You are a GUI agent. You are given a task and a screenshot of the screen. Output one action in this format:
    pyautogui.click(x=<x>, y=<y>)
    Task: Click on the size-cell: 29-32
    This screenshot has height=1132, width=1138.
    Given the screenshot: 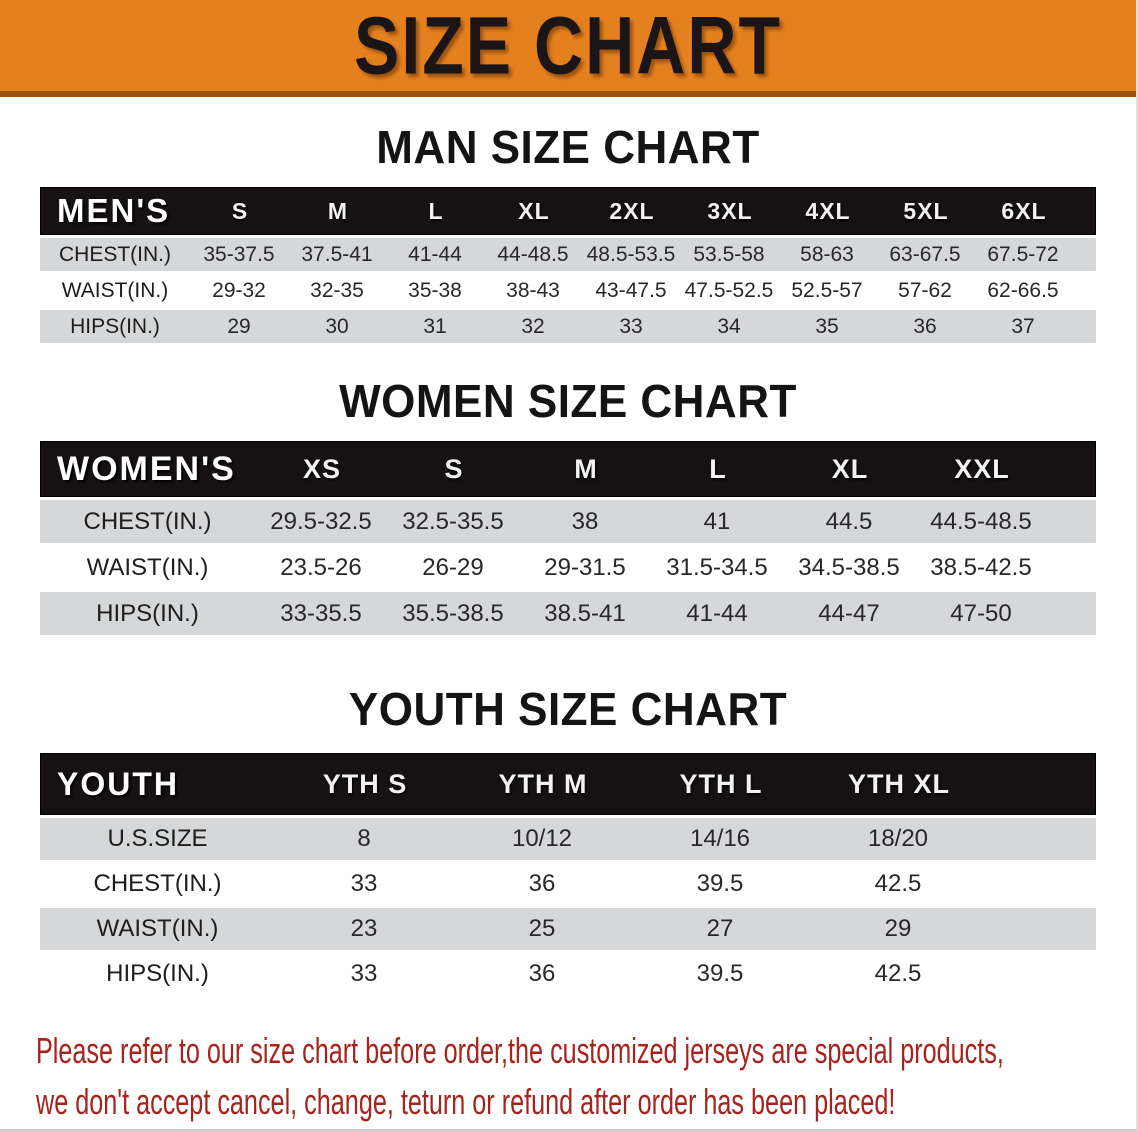 What is the action you would take?
    pyautogui.click(x=239, y=290)
    